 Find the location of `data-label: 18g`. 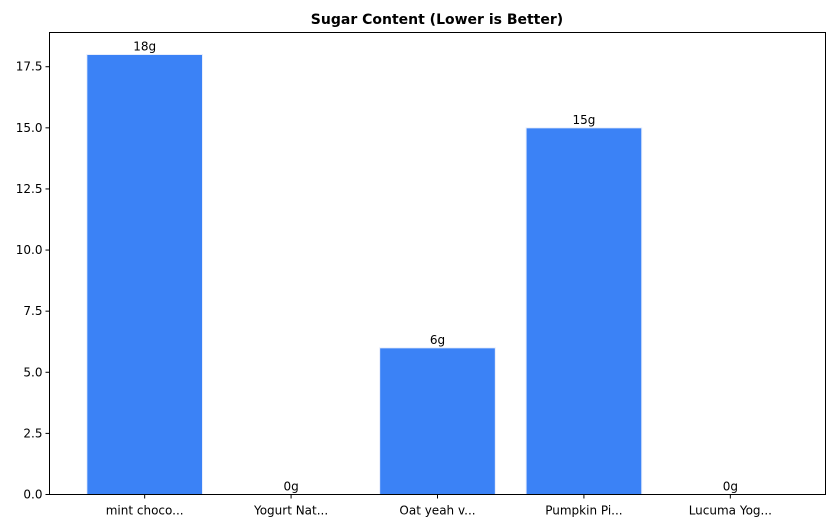

data-label: 18g is located at coordinates (144, 47).